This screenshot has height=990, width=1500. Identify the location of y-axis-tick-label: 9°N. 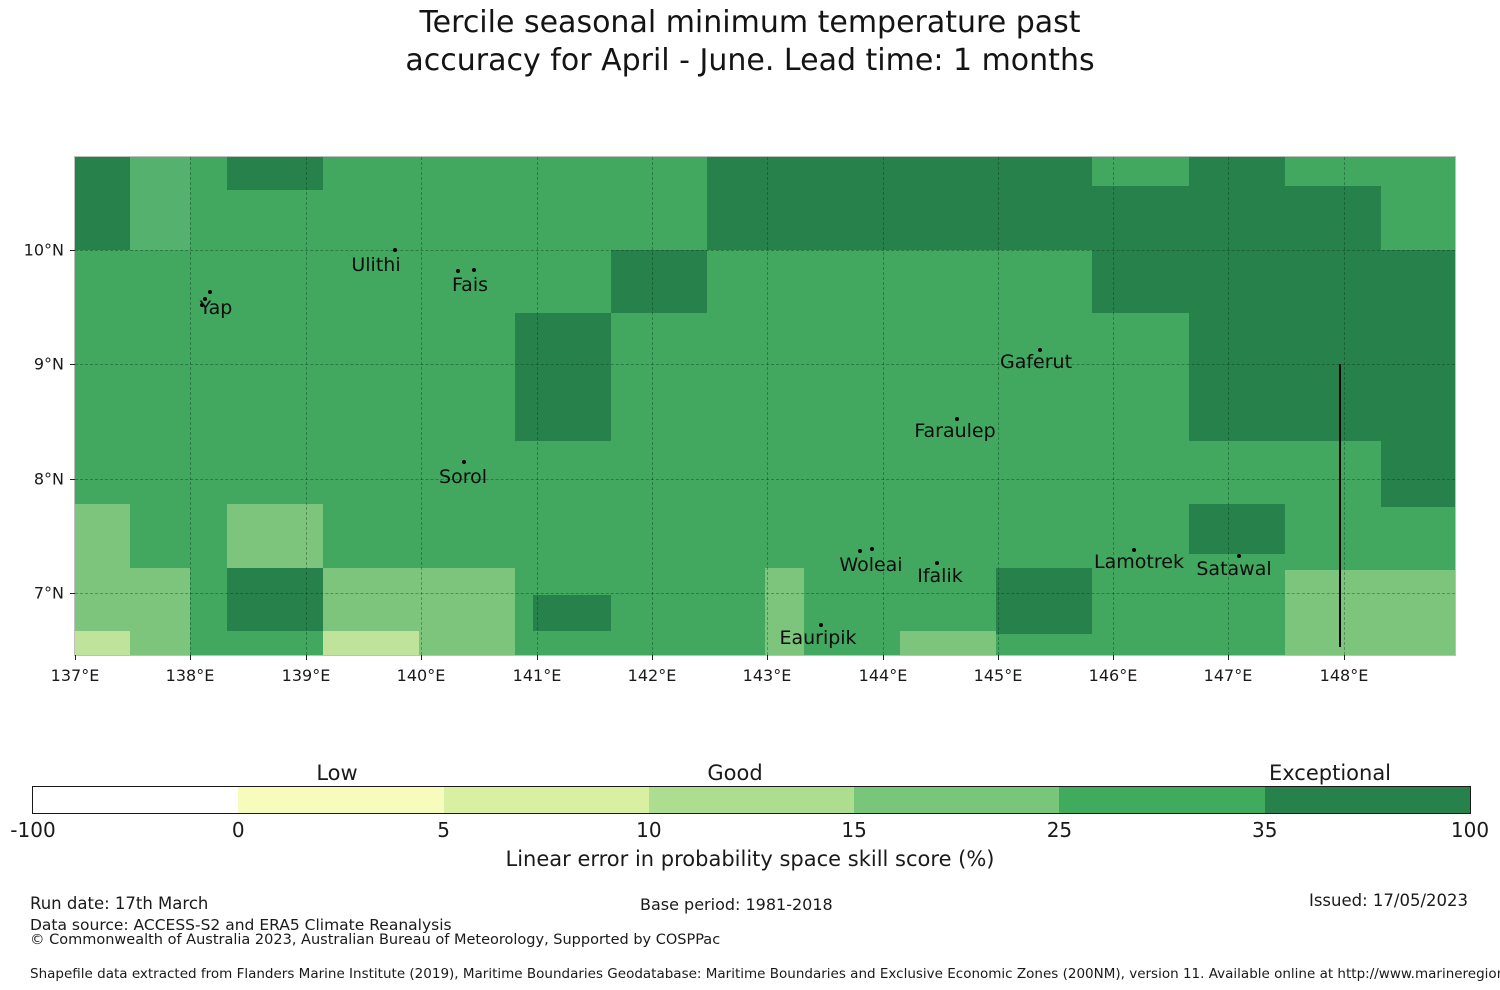
(48, 364).